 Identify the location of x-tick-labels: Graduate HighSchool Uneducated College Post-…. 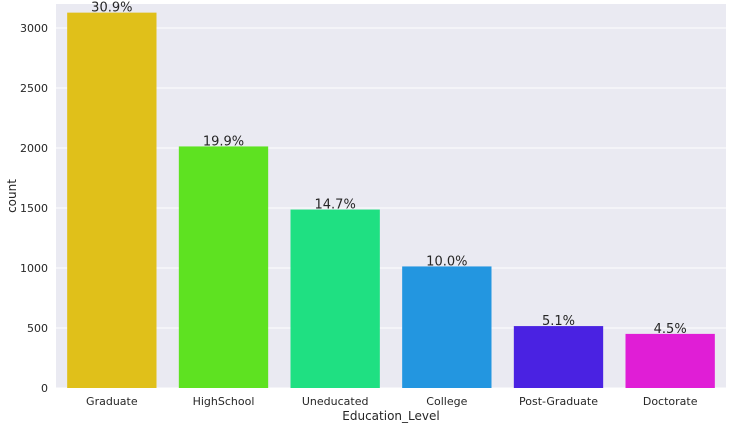
(392, 401).